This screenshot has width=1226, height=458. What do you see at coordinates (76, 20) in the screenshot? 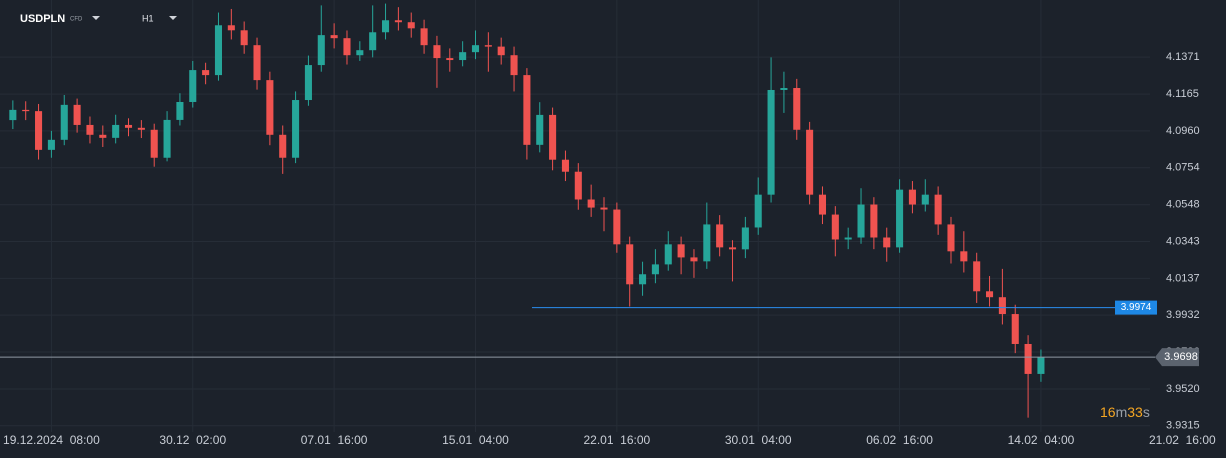
I see `instrument-type: CFD` at bounding box center [76, 20].